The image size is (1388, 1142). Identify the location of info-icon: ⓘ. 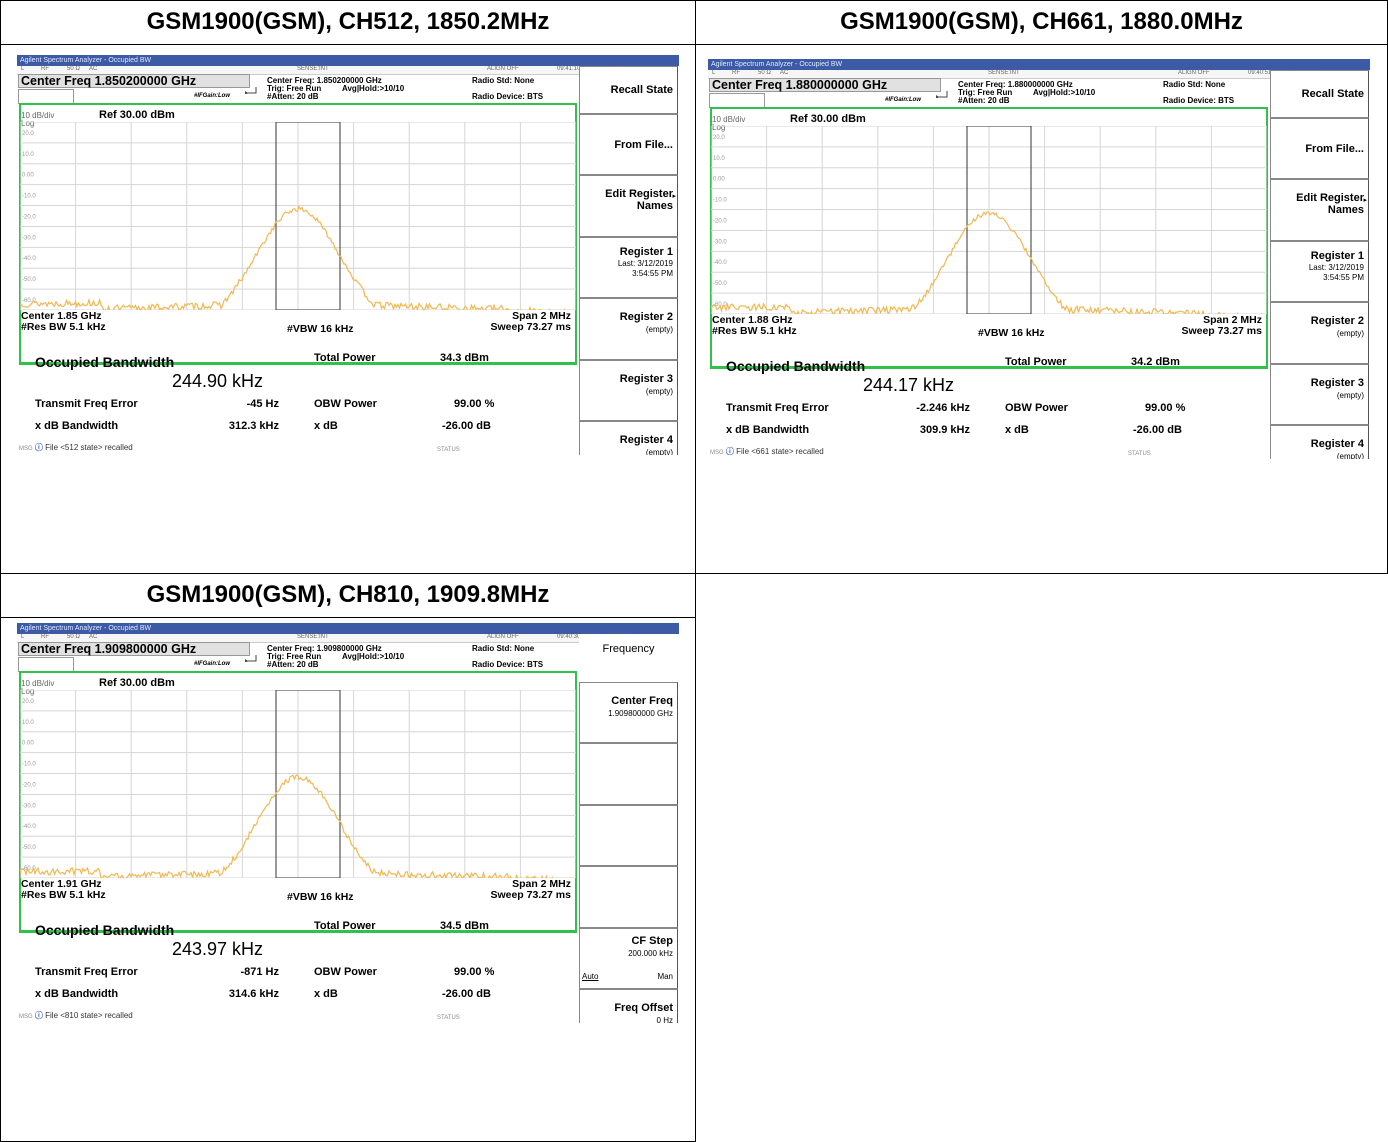
(38, 447).